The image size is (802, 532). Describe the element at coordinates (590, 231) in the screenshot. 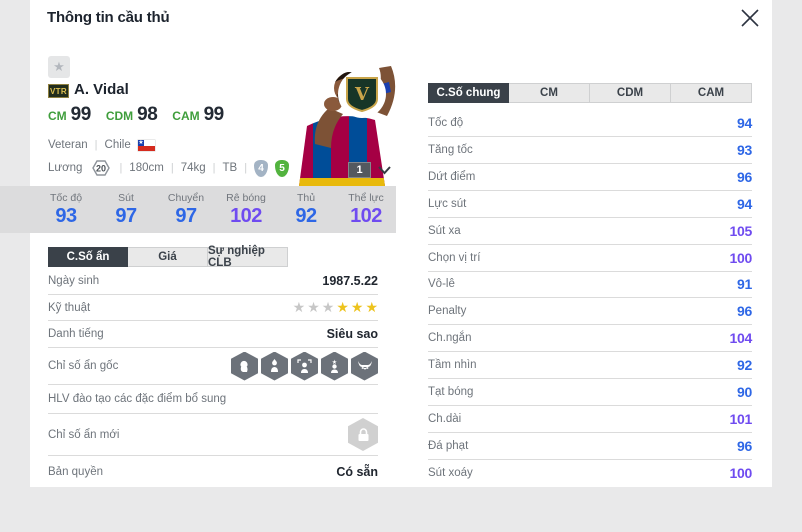

I see `stat-row: Sút xa 105` at that location.